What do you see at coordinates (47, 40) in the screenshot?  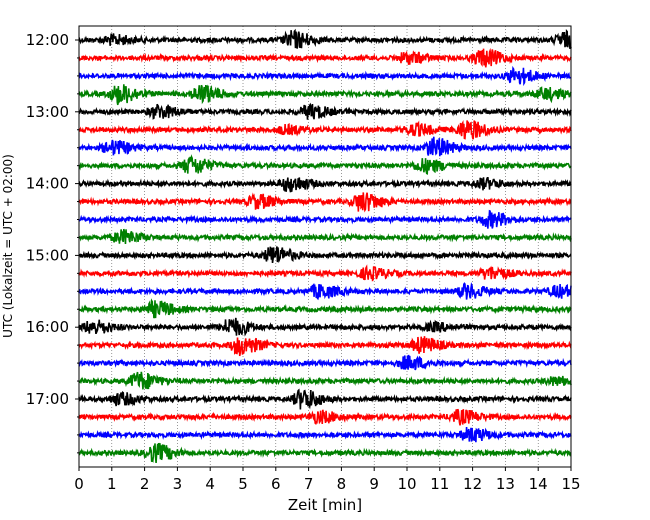 I see `y-tick-label: 12:00` at bounding box center [47, 40].